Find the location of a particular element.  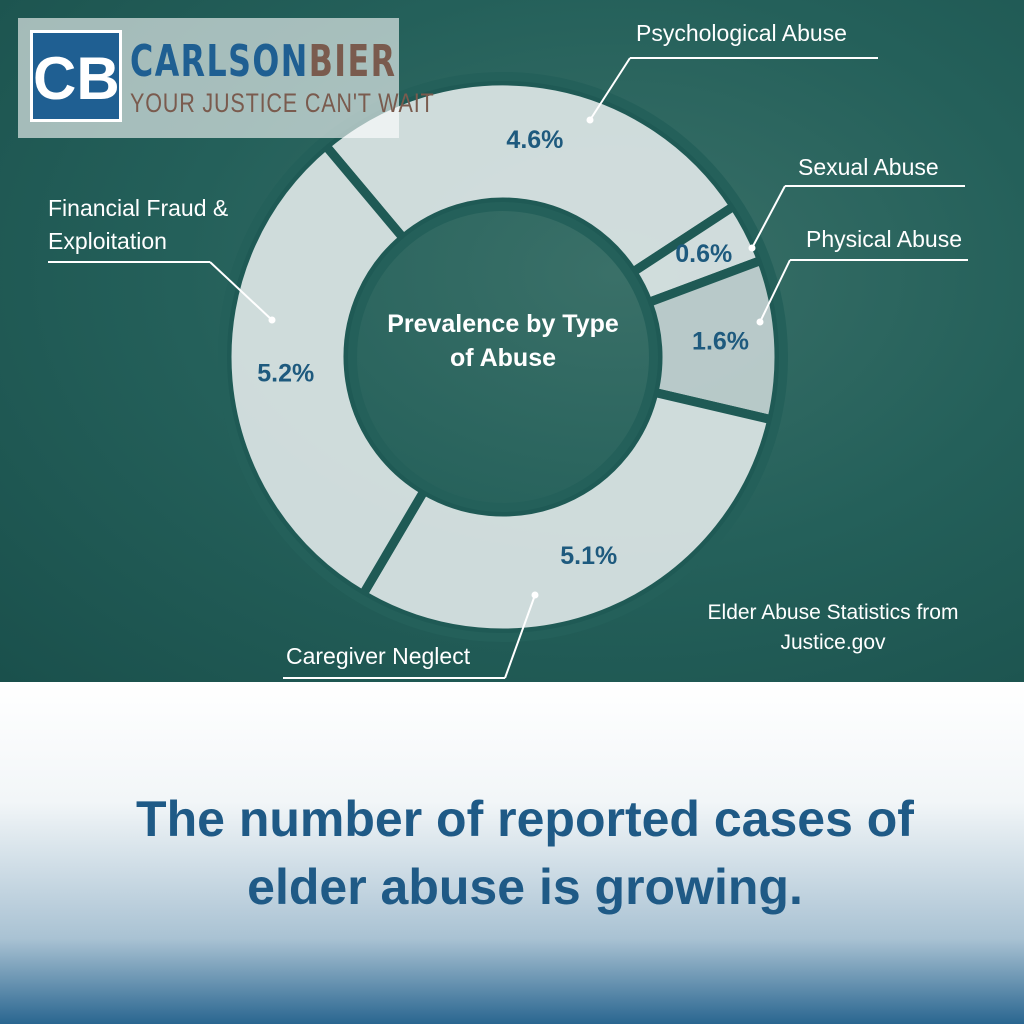

logo-name-first: CARLSON is located at coordinates (219, 61).